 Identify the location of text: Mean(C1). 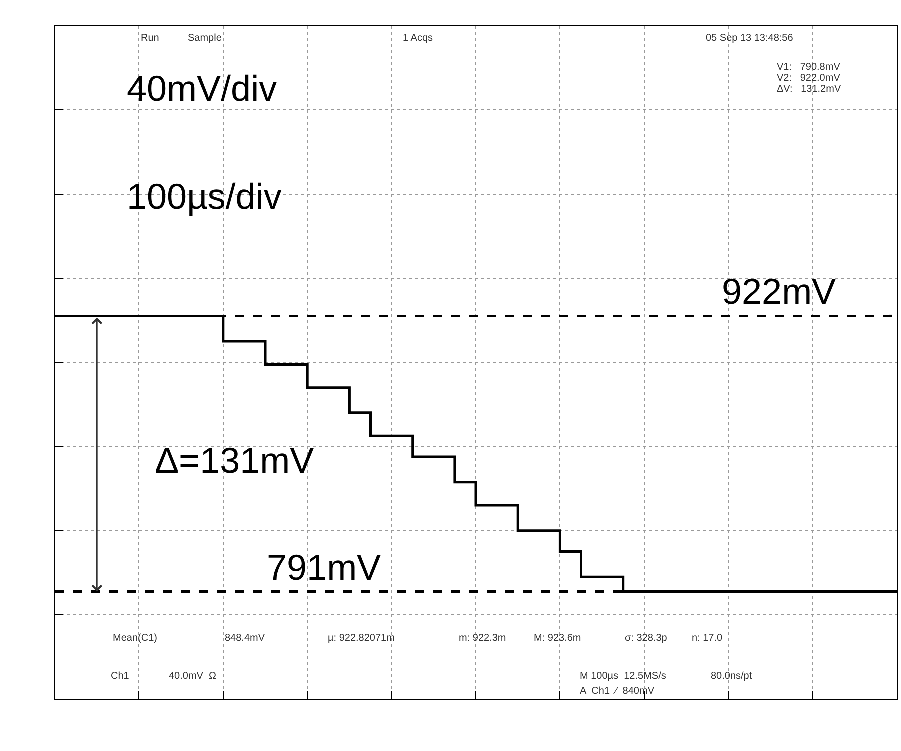
(135, 638).